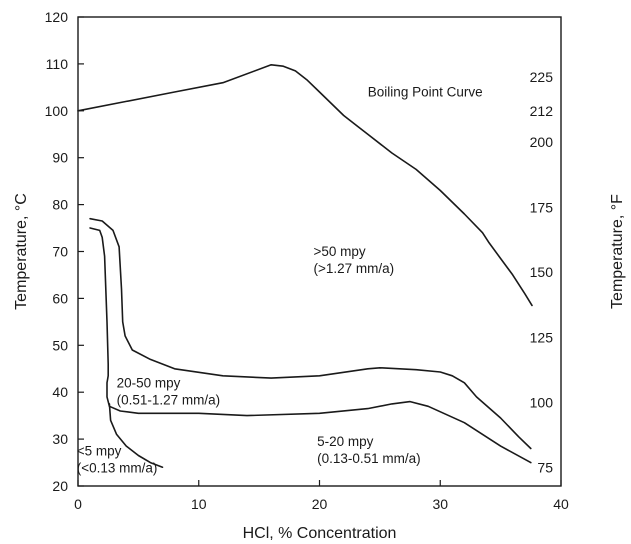  Describe the element at coordinates (60, 158) in the screenshot. I see `y-tick-label: 90` at that location.